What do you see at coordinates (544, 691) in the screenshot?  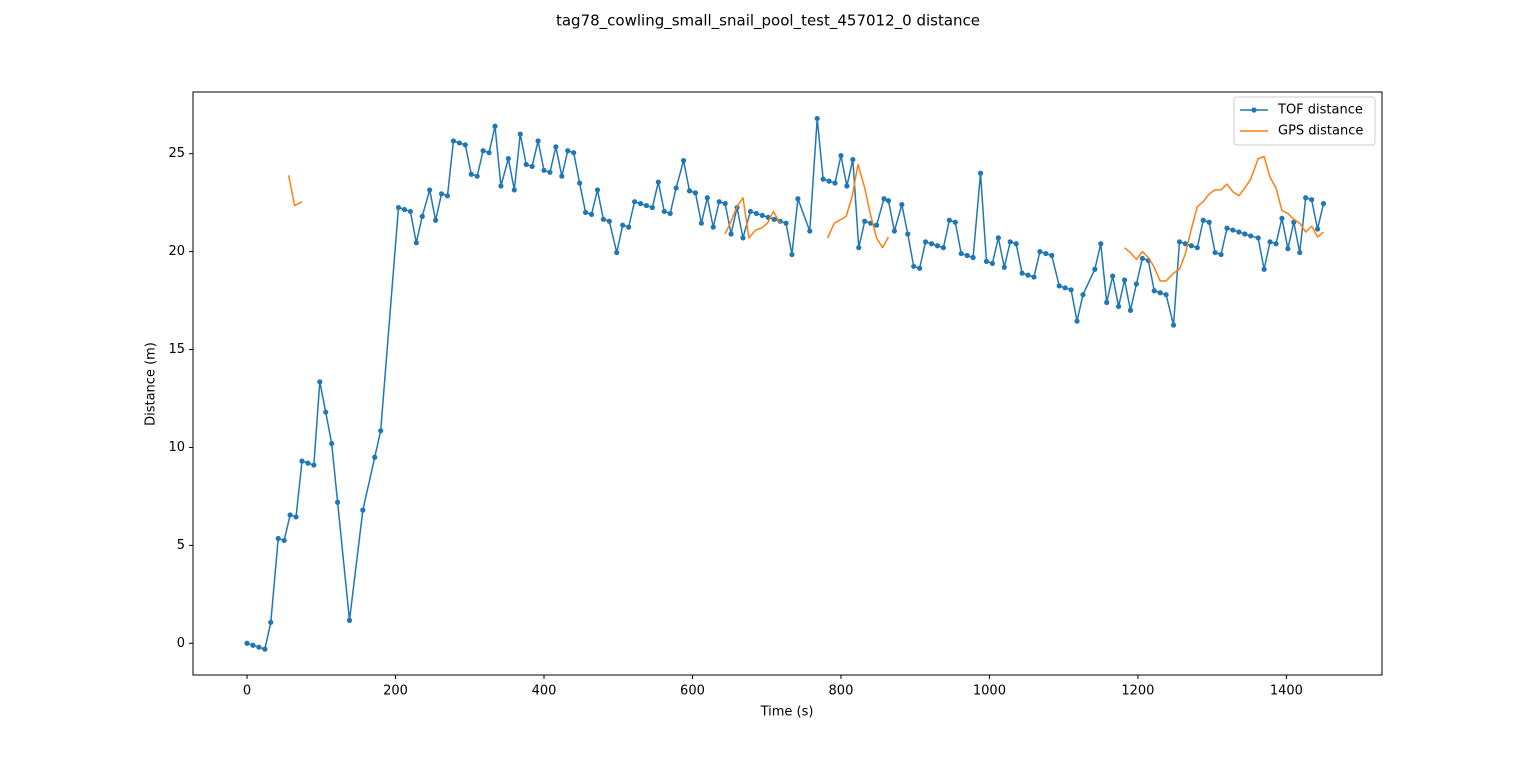 I see `x-tick-label: 400` at bounding box center [544, 691].